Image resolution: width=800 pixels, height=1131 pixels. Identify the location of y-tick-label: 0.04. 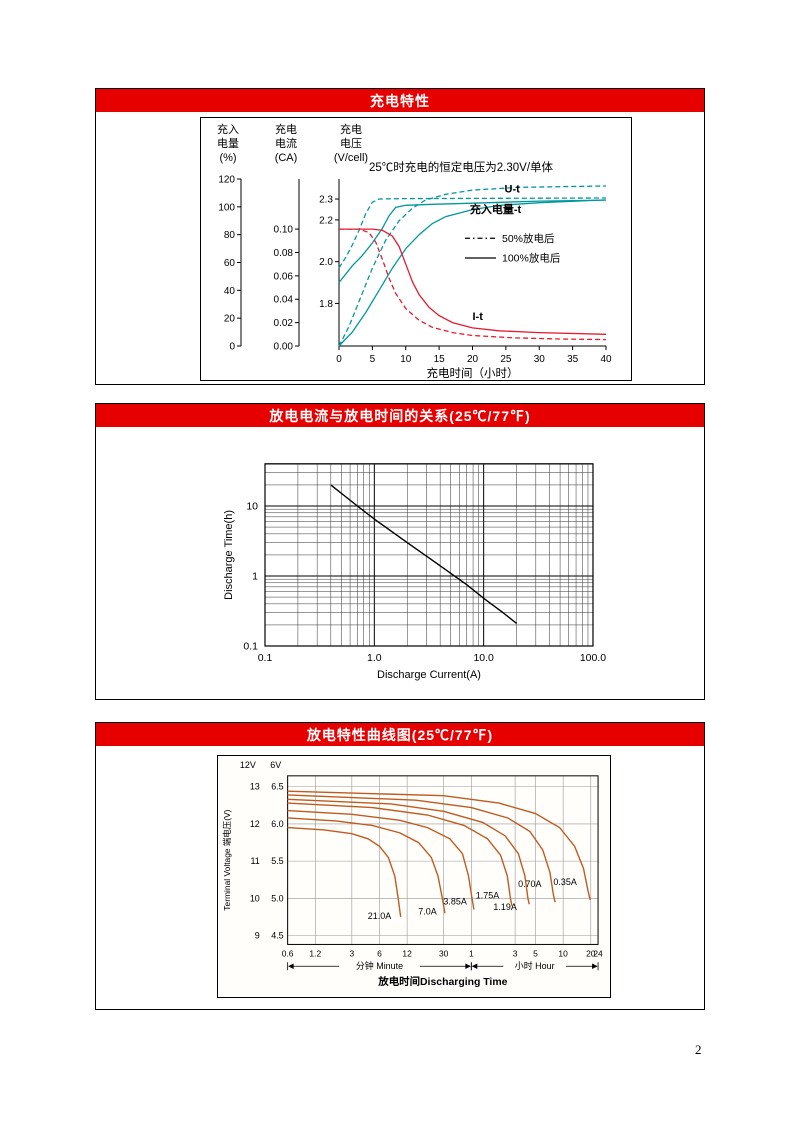
(284, 300).